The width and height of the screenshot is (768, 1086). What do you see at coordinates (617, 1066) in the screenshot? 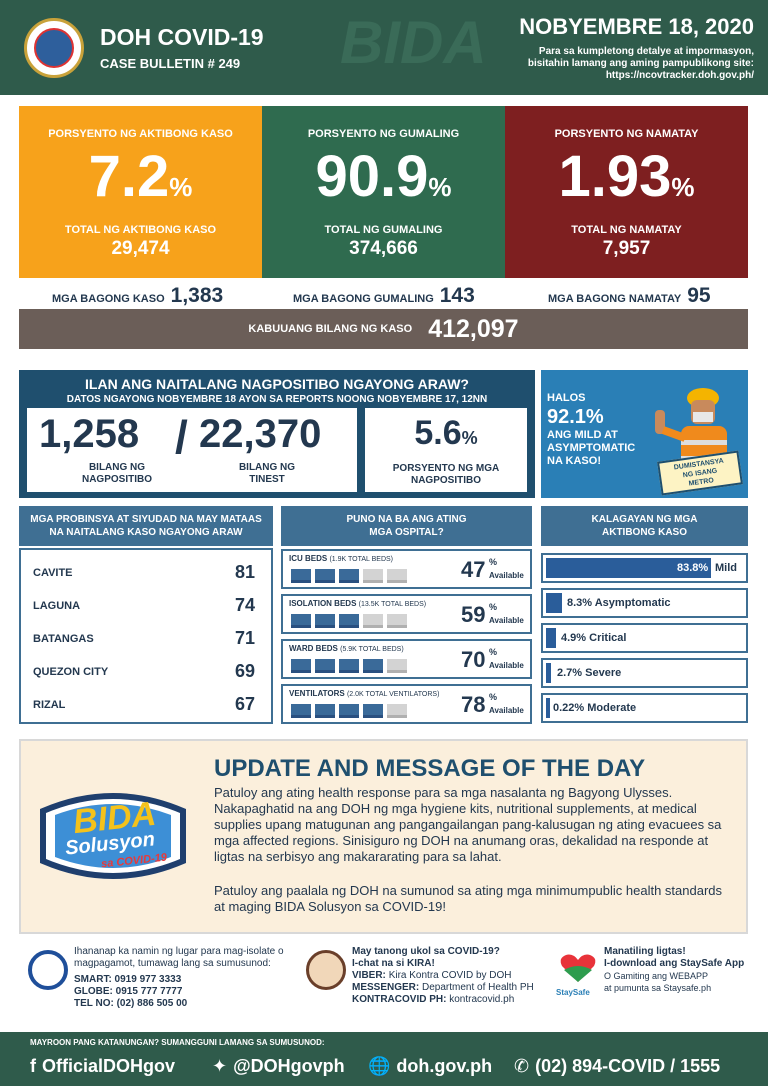
I see `hotline-link: ✆ (02) 894-COVID / 1555` at bounding box center [617, 1066].